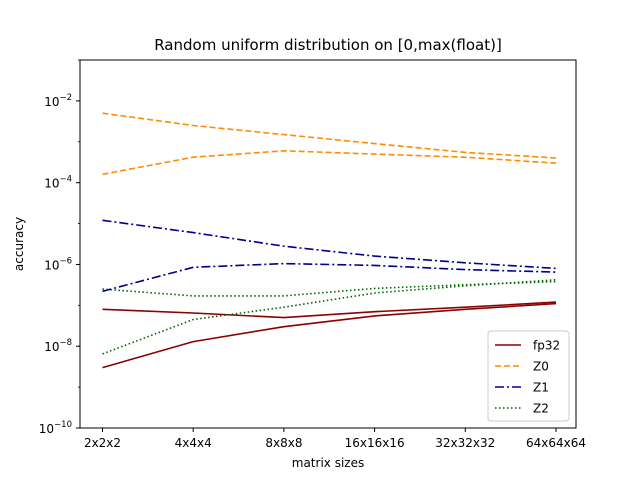 The image size is (640, 480). Describe the element at coordinates (65, 343) in the screenshot. I see `y-tick-exponent: −8` at that location.